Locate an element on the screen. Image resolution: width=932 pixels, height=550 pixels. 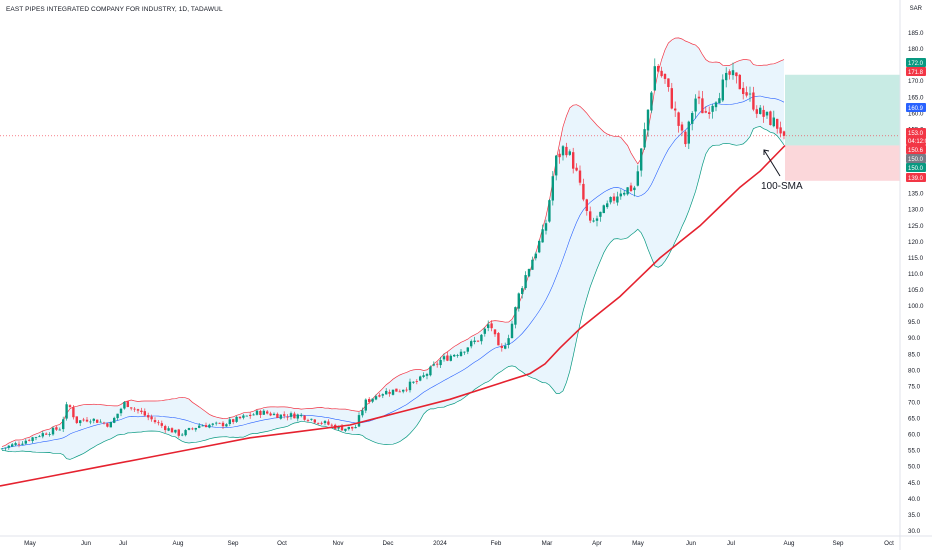
y-tick-label: 125.0 is located at coordinates (916, 226).